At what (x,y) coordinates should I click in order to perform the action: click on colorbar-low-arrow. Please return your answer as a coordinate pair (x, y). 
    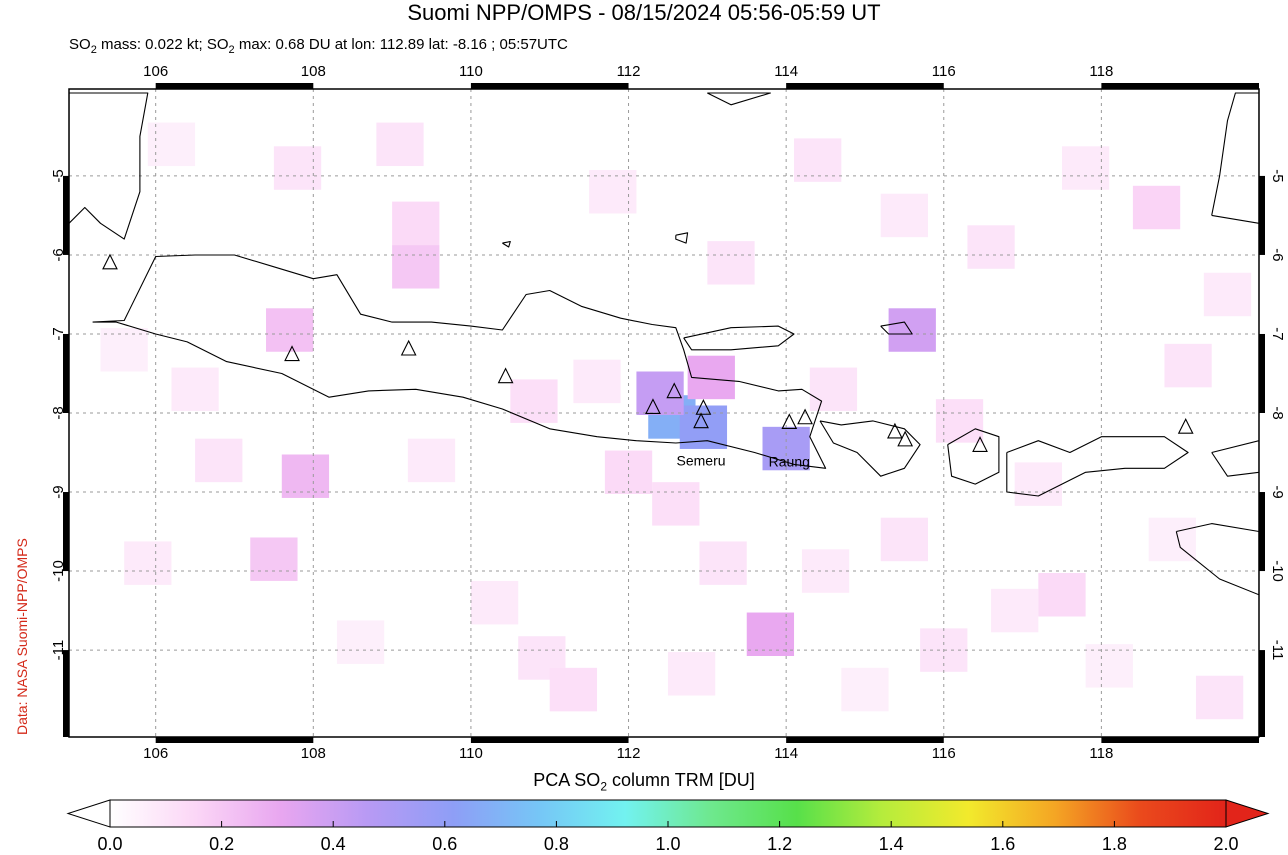
    Looking at the image, I should click on (88, 813).